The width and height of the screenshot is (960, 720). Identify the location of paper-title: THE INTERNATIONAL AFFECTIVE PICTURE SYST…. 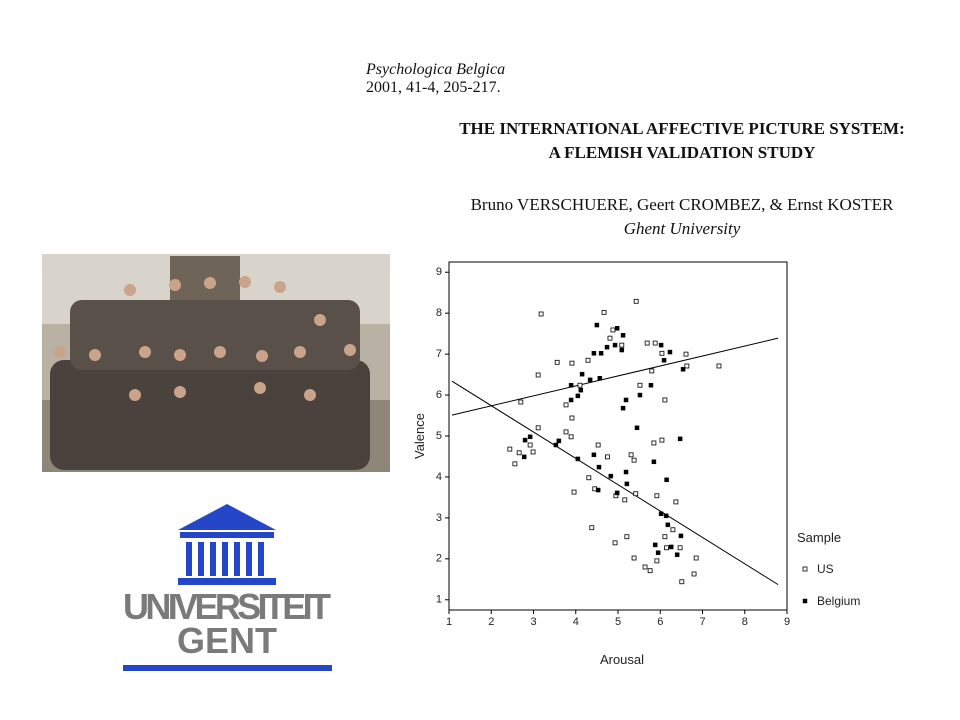
(682, 128).